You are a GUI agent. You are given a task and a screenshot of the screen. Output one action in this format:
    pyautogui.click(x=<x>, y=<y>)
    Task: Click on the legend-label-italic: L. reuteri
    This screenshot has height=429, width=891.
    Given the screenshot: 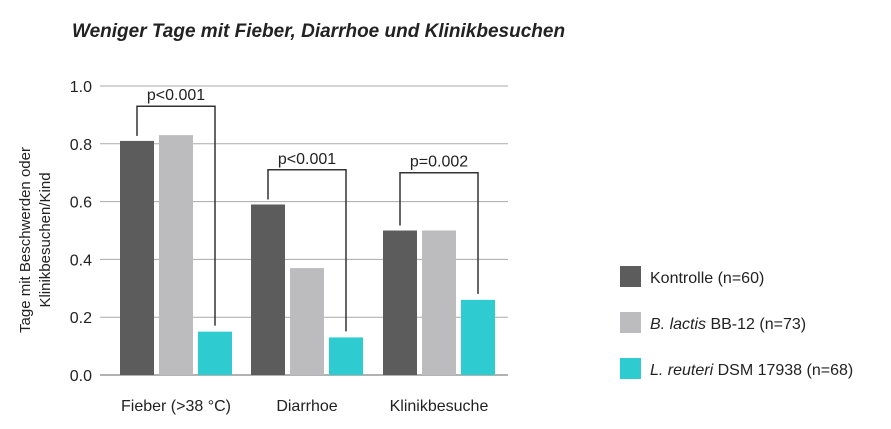 What is the action you would take?
    pyautogui.click(x=682, y=370)
    